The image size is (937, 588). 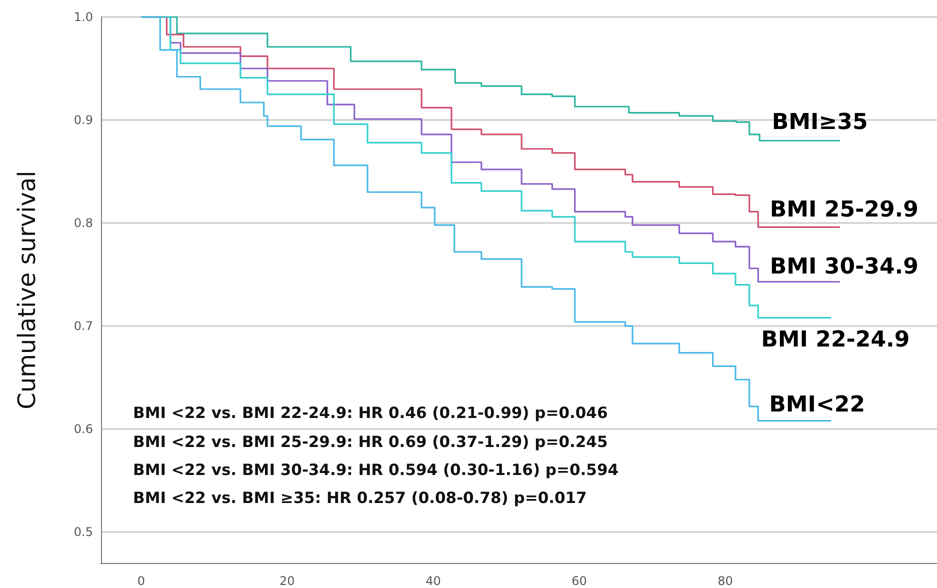 What do you see at coordinates (27, 290) in the screenshot?
I see `y-axis-title: Cumulative survival` at bounding box center [27, 290].